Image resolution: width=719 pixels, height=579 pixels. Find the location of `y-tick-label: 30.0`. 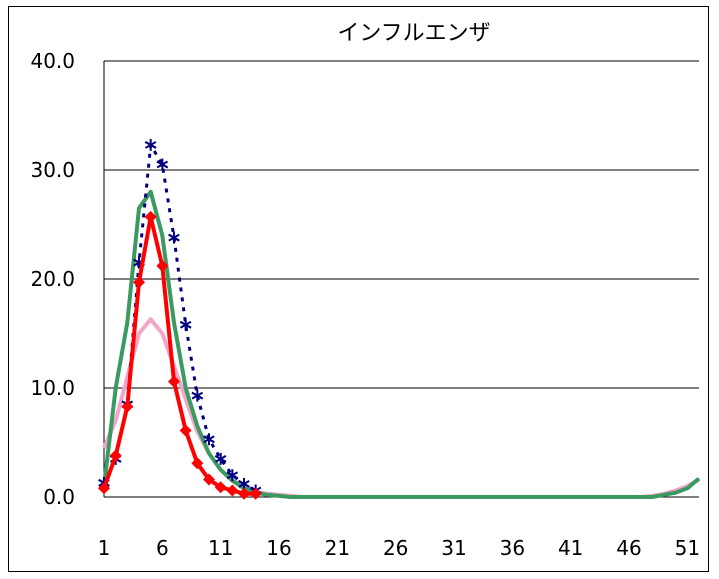

y-tick-label: 30.0 is located at coordinates (52, 170).